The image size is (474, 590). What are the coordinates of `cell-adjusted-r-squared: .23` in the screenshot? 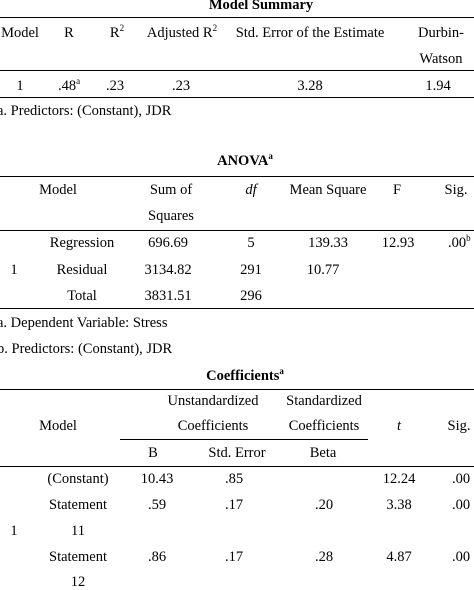 It's located at (181, 86).